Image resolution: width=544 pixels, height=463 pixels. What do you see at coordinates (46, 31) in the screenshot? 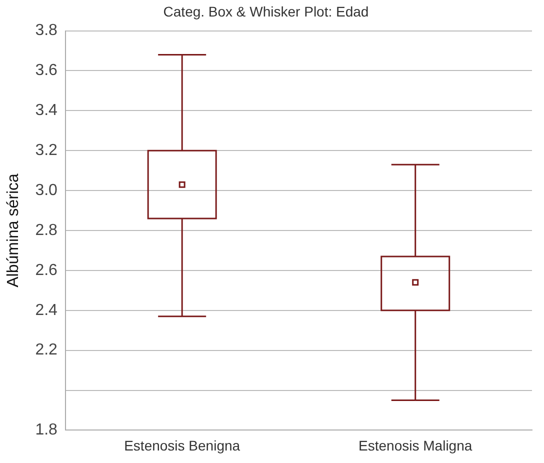
I see `y-tick-label: 3.8` at bounding box center [46, 31].